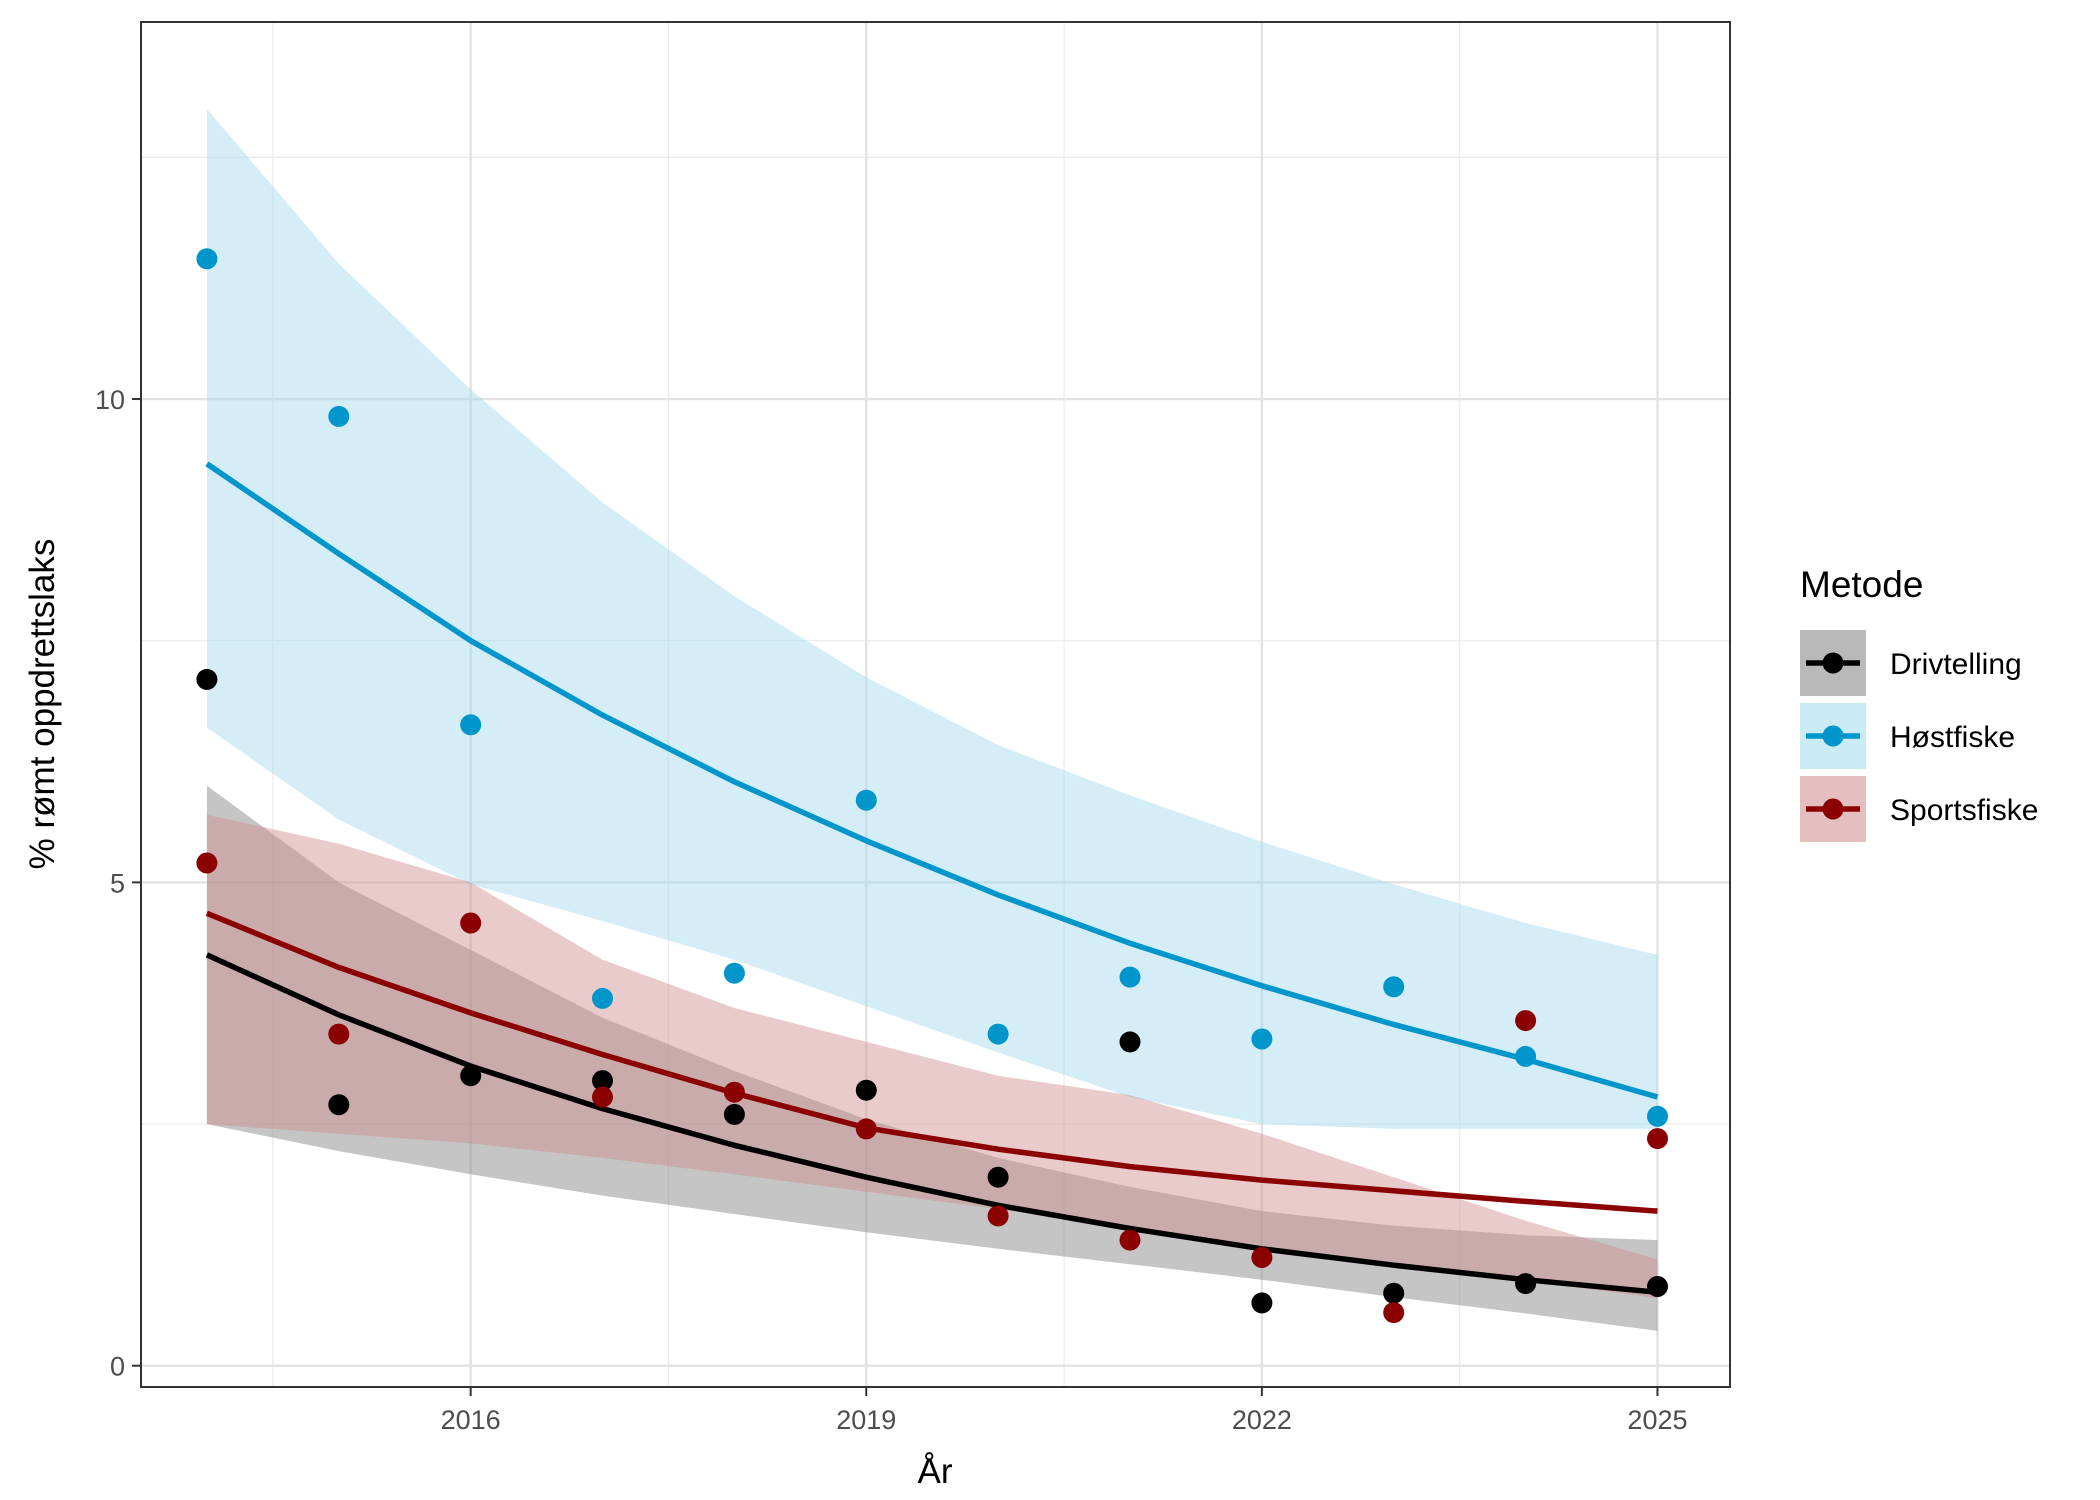 This screenshot has width=2100, height=1500. I want to click on legend-items: Drivtelling Høstfiske Sportsfiske, so click(1919, 736).